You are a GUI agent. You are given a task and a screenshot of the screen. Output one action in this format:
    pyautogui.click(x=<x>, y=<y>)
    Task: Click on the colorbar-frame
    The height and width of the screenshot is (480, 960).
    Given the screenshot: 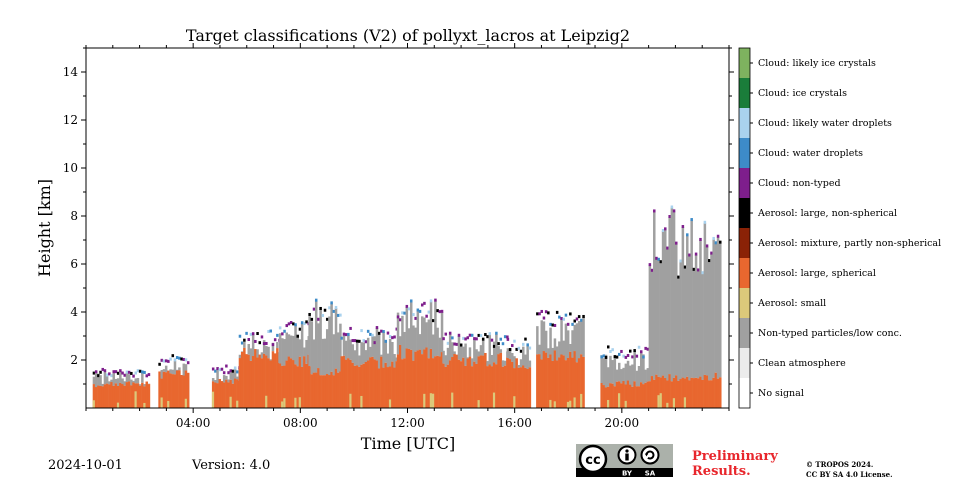 What is the action you would take?
    pyautogui.click(x=744, y=228)
    